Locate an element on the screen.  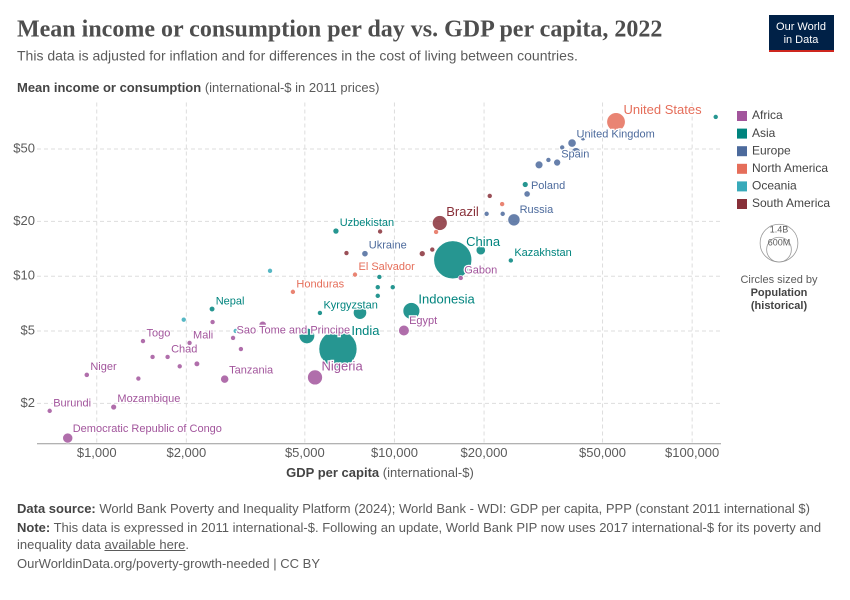
point-label: El Salvador is located at coordinates (386, 267).